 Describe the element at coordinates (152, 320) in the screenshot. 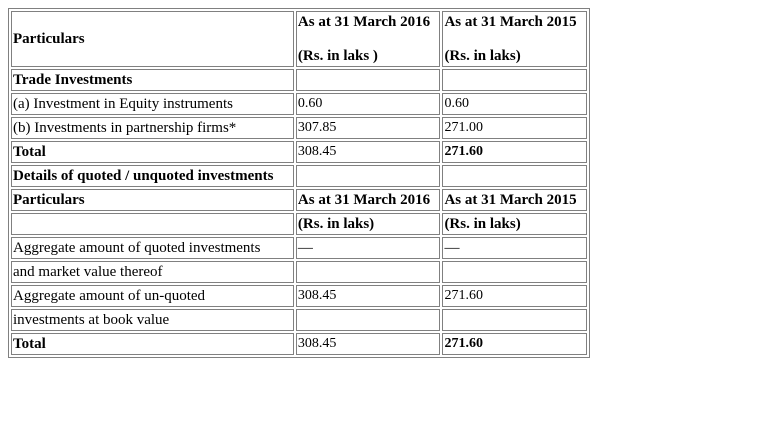

I see `row-label: investments at book value` at that location.